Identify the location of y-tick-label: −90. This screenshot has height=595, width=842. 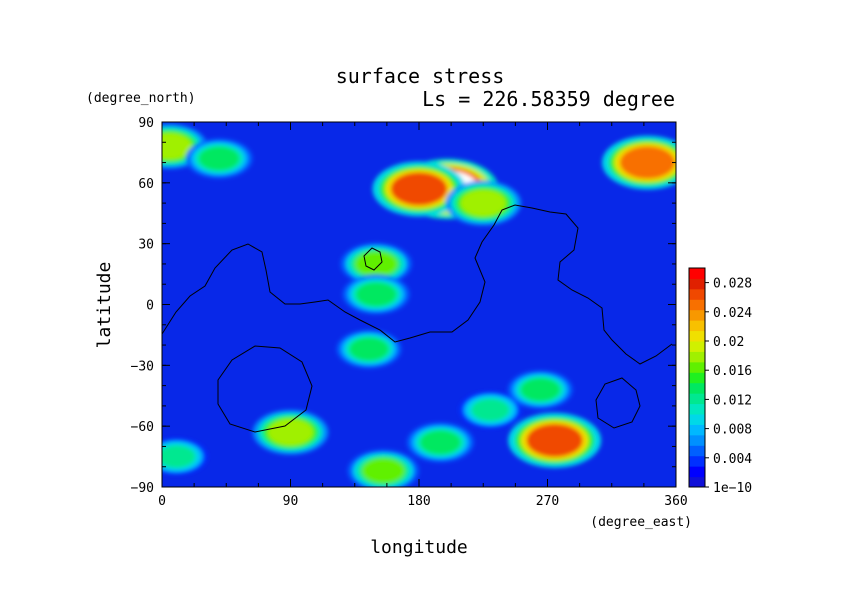
(142, 488).